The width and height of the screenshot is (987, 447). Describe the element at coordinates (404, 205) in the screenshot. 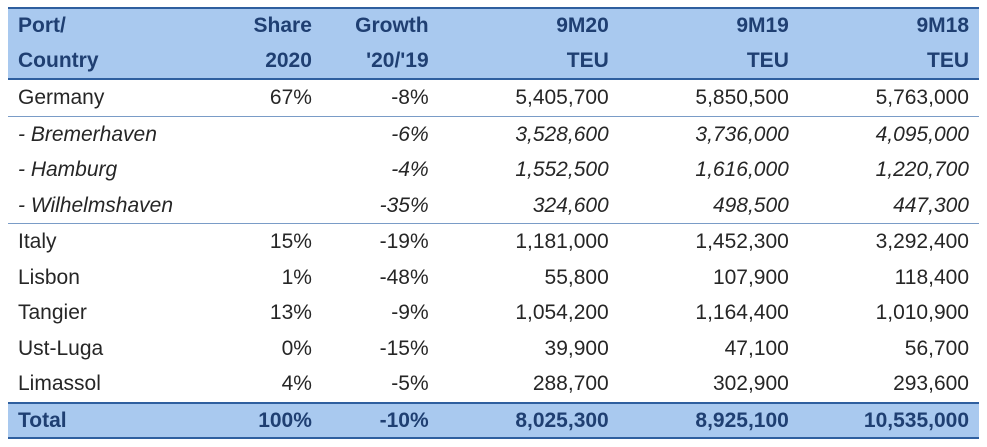

I see `cell-growth: -35%` at that location.